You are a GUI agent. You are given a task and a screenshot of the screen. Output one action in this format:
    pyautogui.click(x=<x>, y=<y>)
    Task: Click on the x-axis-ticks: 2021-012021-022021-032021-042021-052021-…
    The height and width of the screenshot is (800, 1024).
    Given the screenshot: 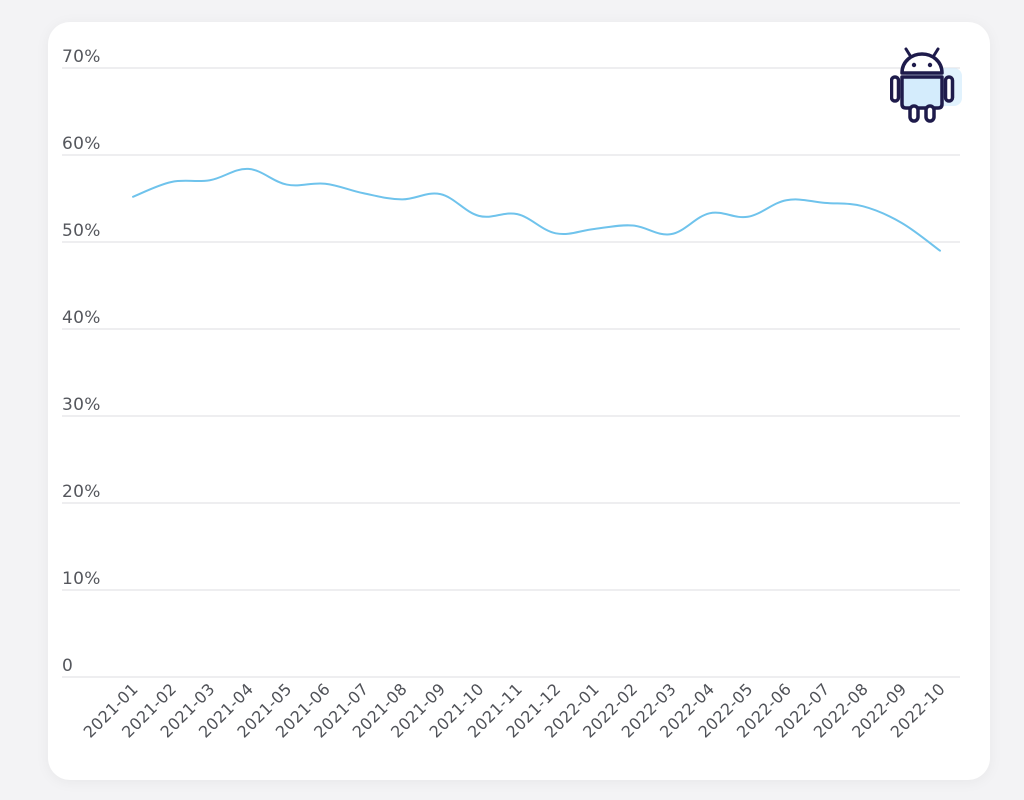 What is the action you would take?
    pyautogui.click(x=514, y=710)
    